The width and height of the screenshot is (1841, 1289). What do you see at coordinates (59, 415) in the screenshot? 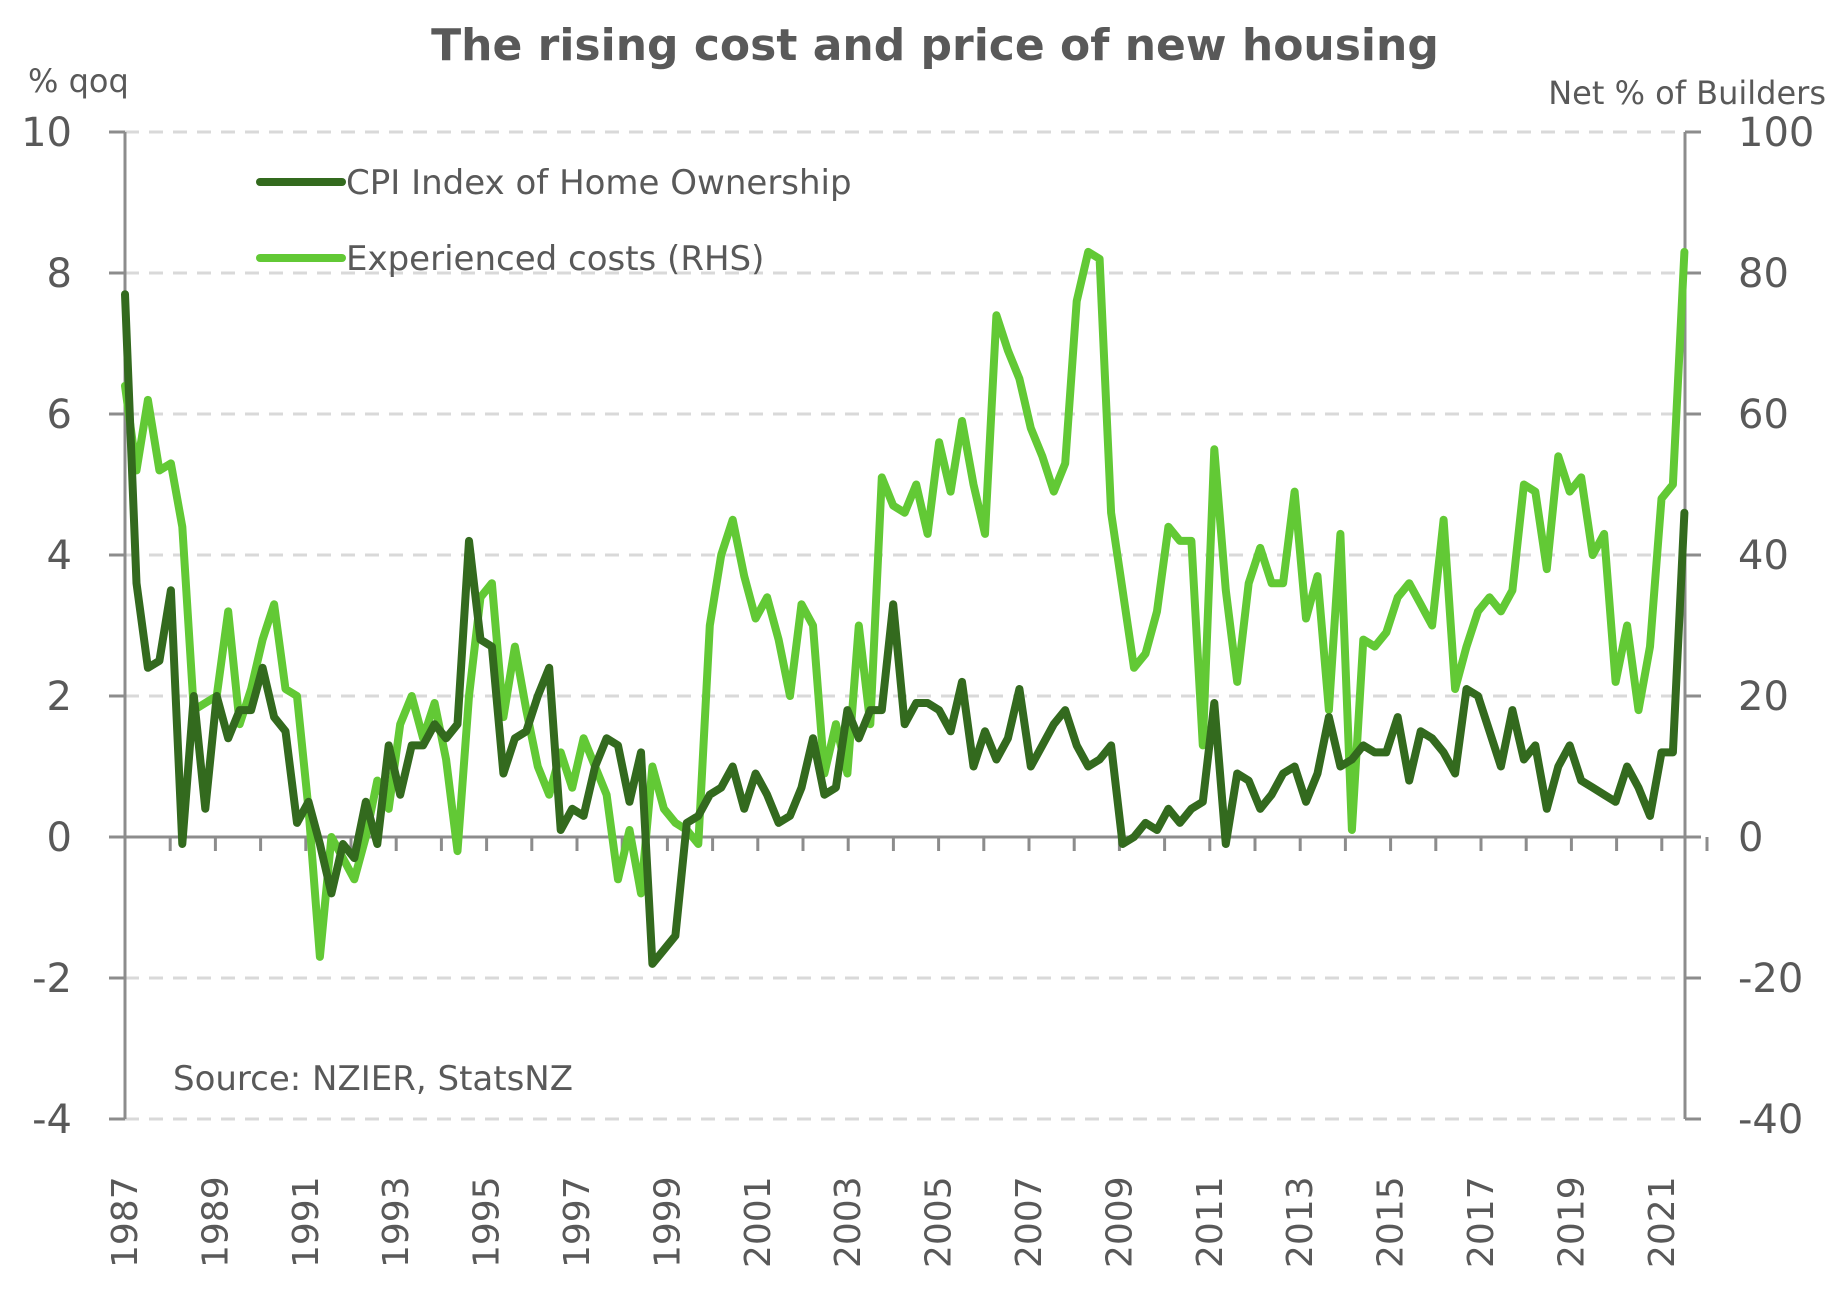
I see `left-tick-label: 6` at bounding box center [59, 415].